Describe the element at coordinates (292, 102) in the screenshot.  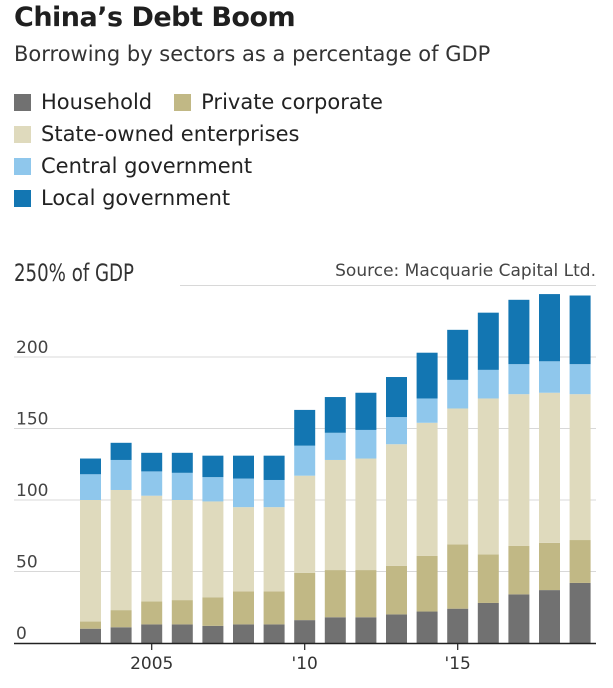
I see `legend-label-private-corporate: Private corporate` at that location.